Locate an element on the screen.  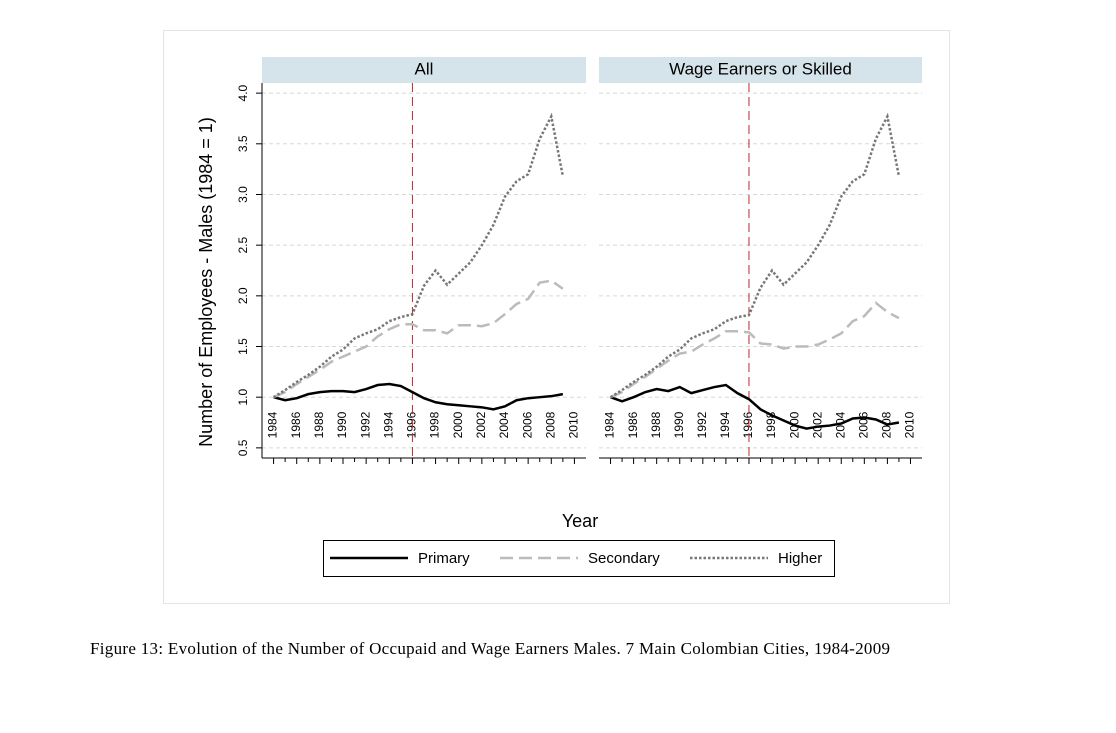
y-tick-label: 3.0 is located at coordinates (243, 194).